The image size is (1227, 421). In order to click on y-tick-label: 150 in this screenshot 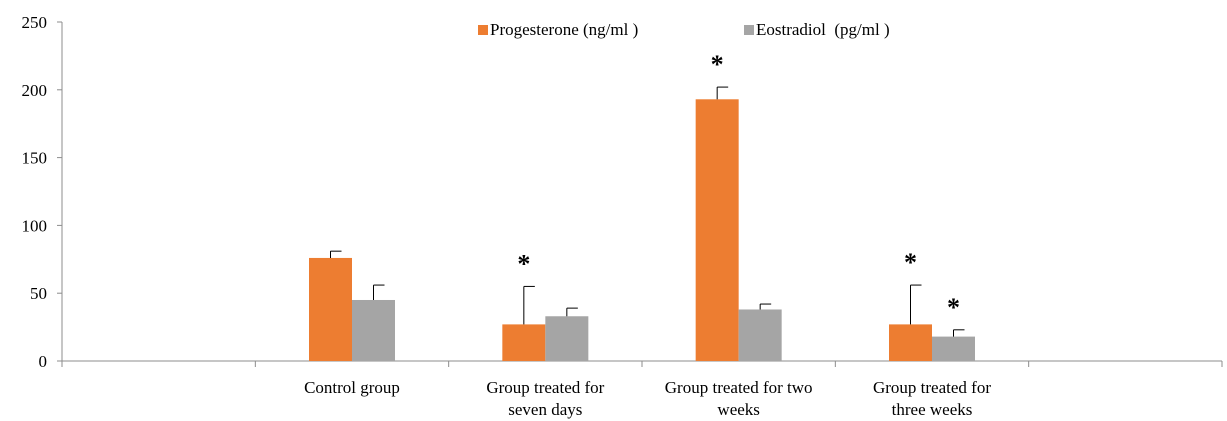, I will do `click(35, 158)`.